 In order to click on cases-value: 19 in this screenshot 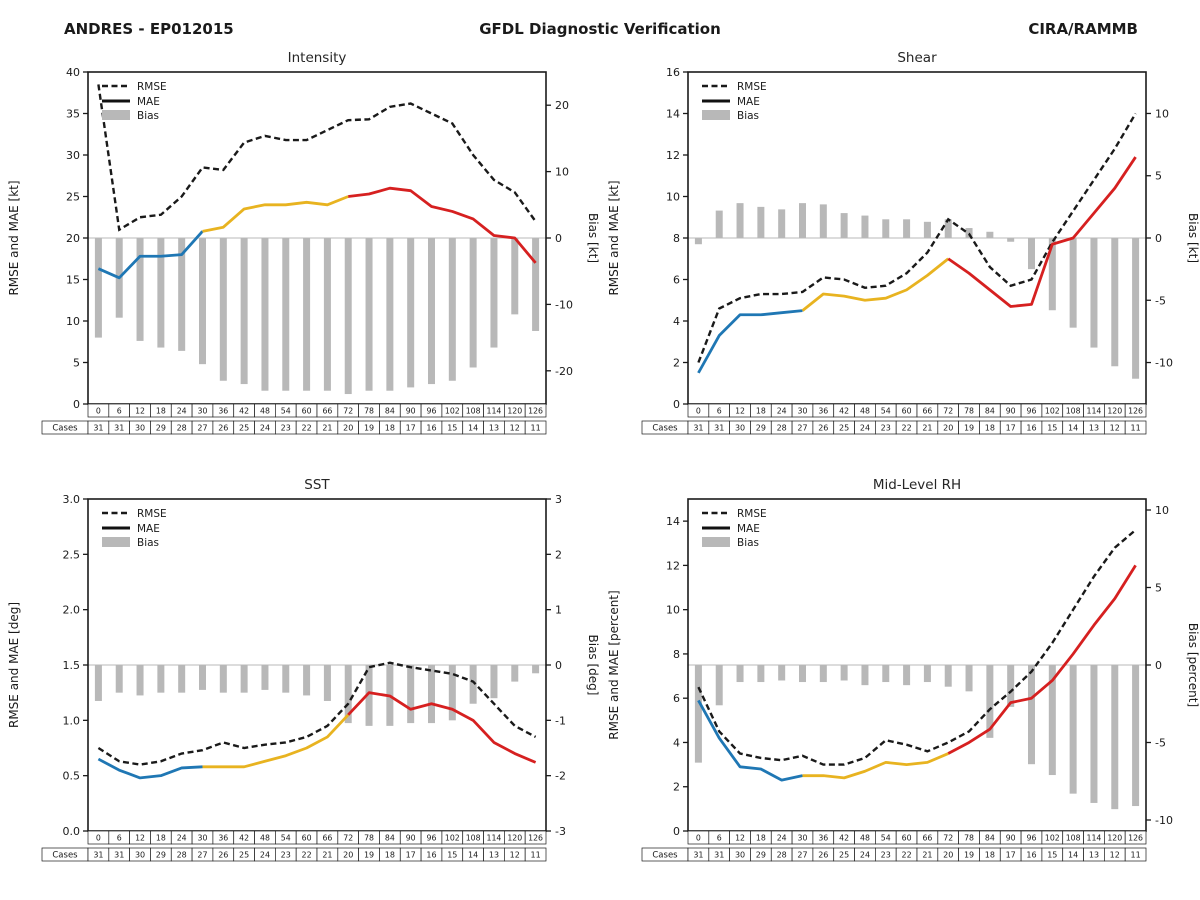, I will do `click(369, 428)`.